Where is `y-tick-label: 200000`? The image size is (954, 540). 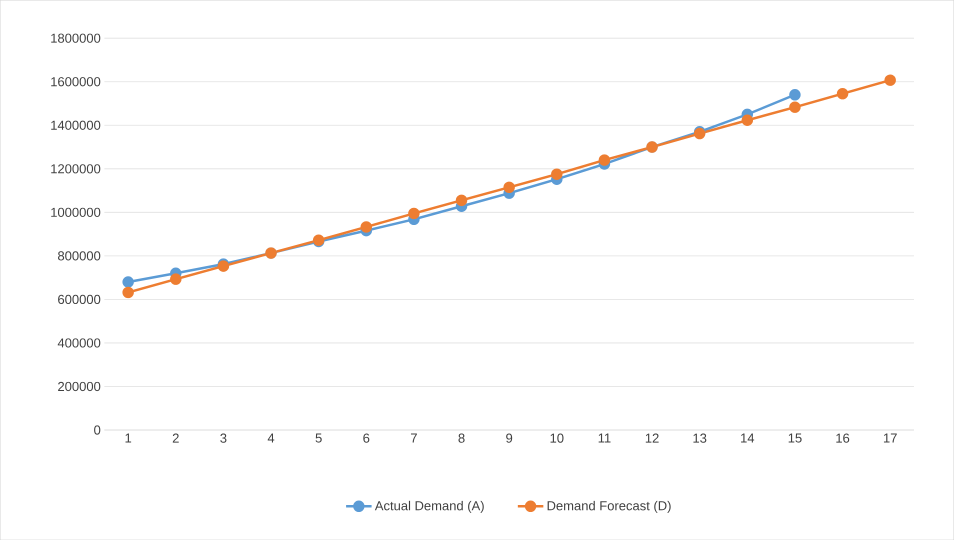
y-tick-label: 200000 is located at coordinates (79, 386).